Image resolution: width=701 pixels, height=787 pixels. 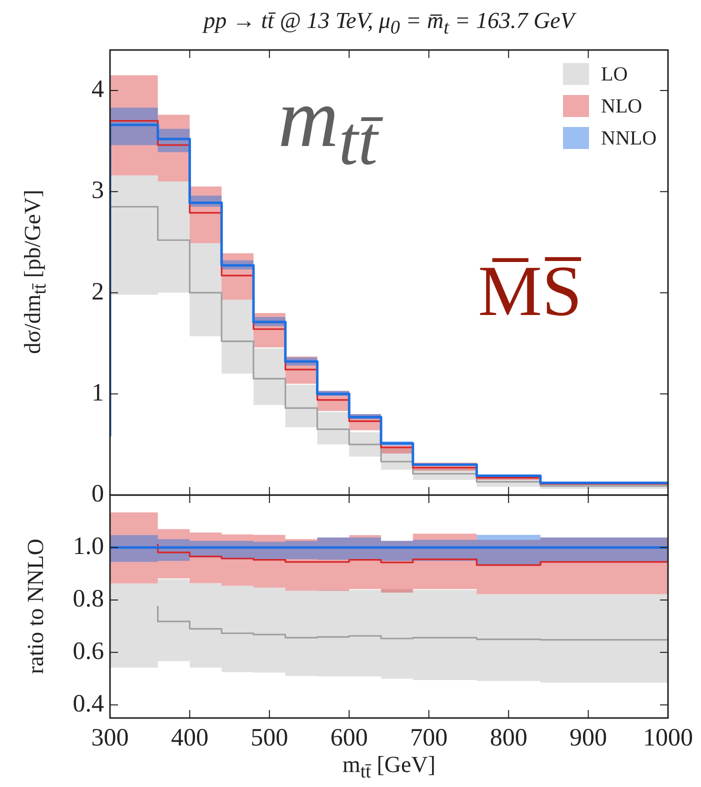 What do you see at coordinates (389, 24) in the screenshot?
I see `chart-title: pp → tt̄ @ 13 TeV, μ$_{0}$ = m̅$_{t}$ = 163.7 GeV` at bounding box center [389, 24].